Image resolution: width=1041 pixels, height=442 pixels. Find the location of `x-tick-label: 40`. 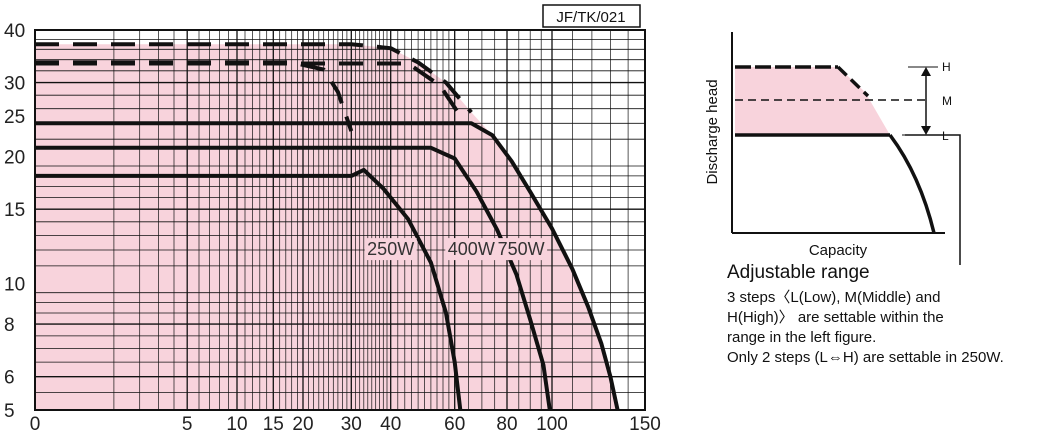

x-tick-label: 40 is located at coordinates (390, 424).